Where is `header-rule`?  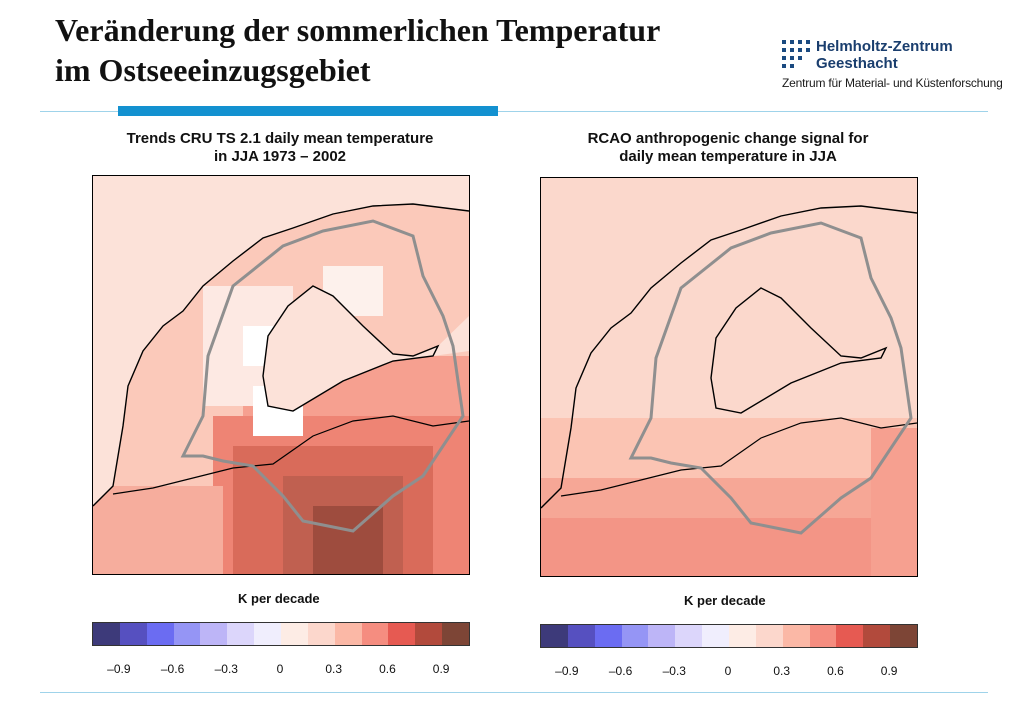 header-rule is located at coordinates (514, 111).